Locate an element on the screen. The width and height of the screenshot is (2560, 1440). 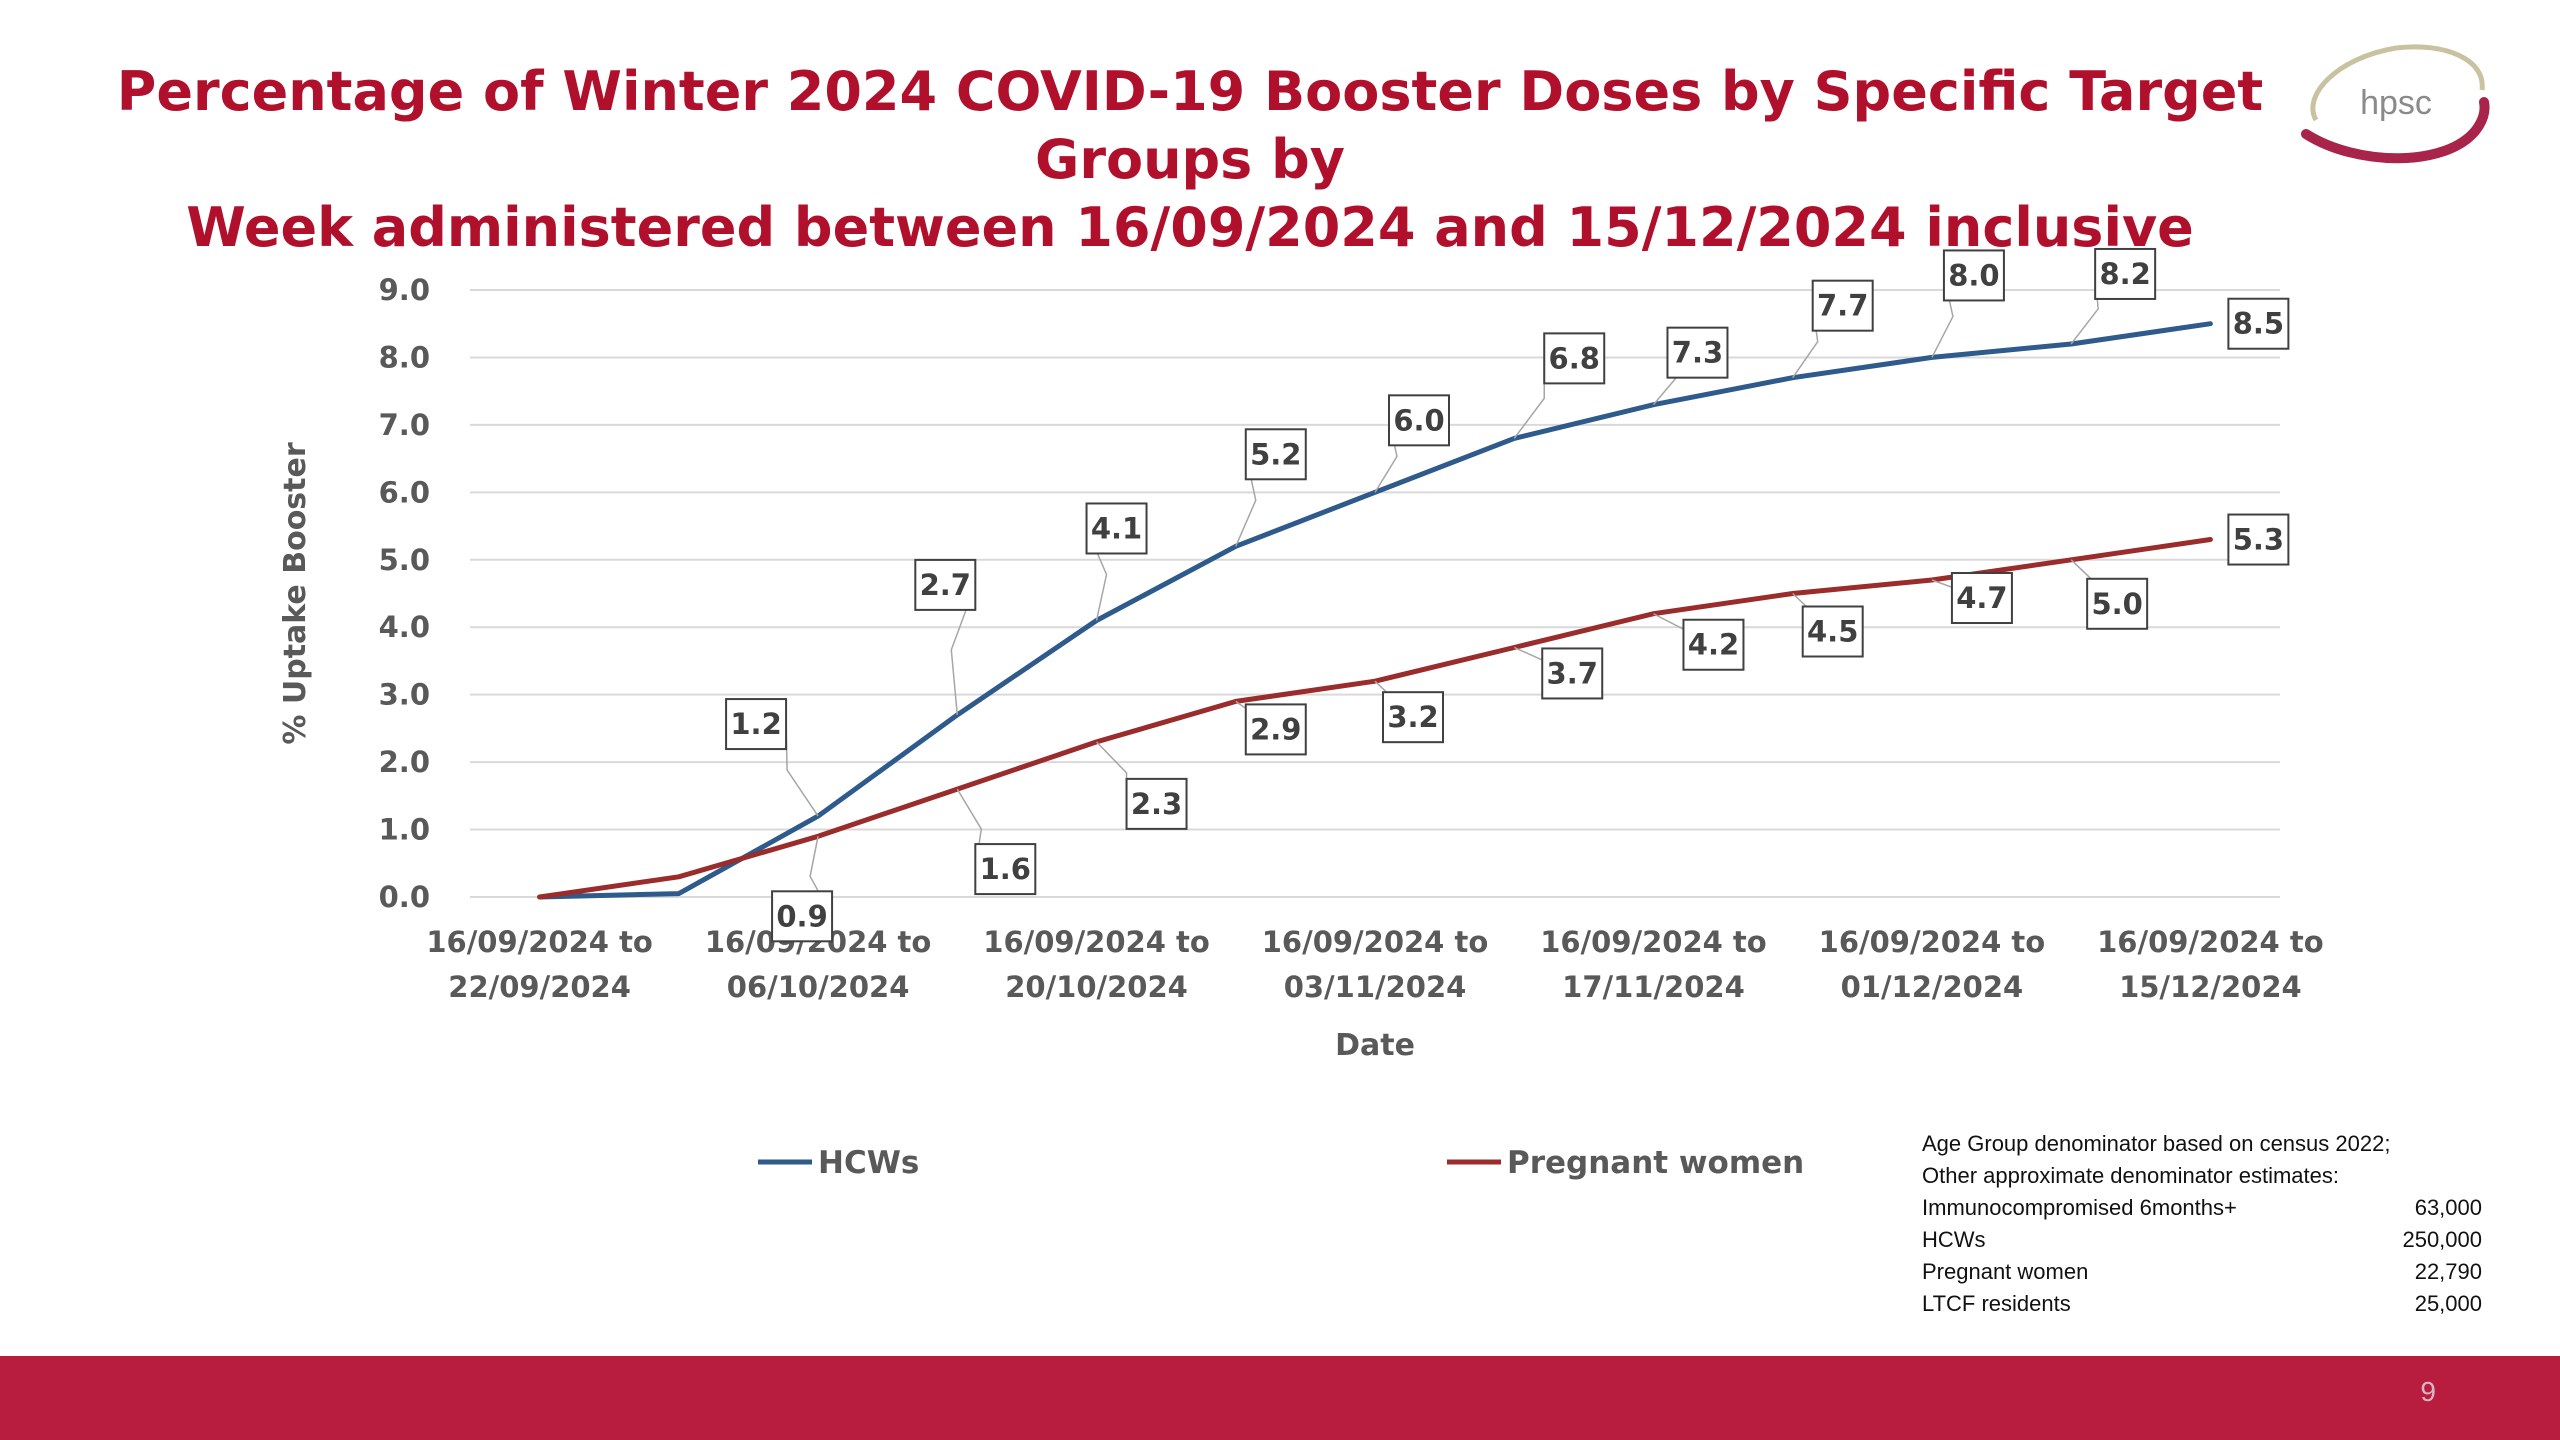
data-label-text: 0.9 is located at coordinates (801, 916).